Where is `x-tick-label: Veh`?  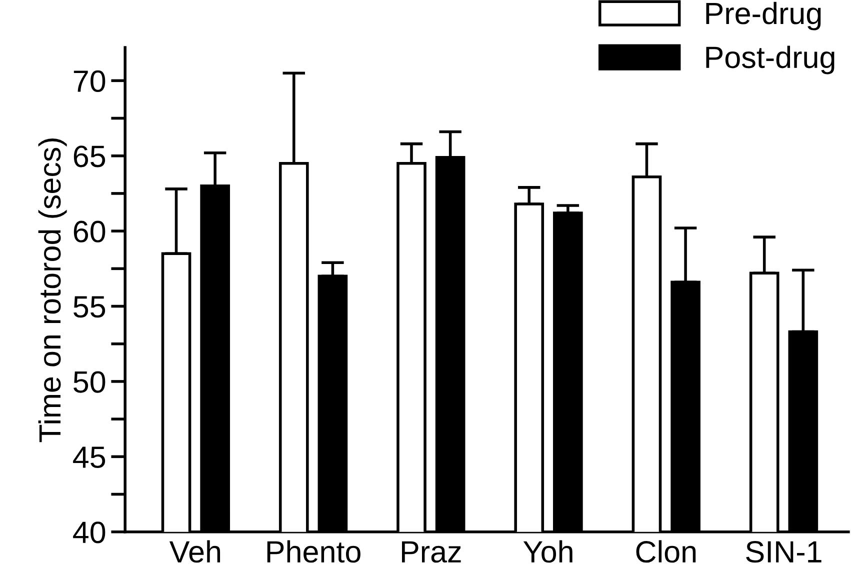 x-tick-label: Veh is located at coordinates (194, 551).